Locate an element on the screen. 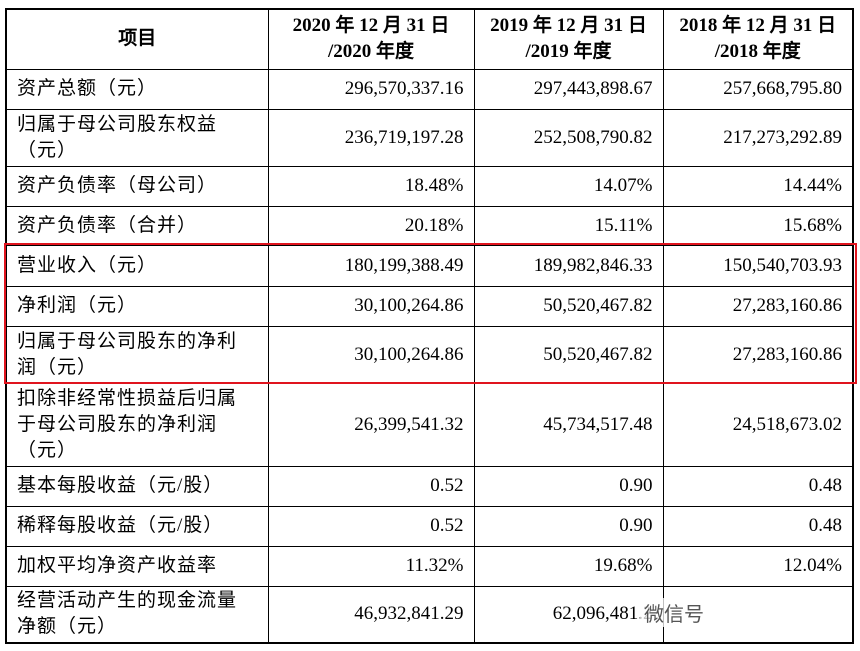 The width and height of the screenshot is (860, 651). label-cell: 资产总额（元） is located at coordinates (137, 89).